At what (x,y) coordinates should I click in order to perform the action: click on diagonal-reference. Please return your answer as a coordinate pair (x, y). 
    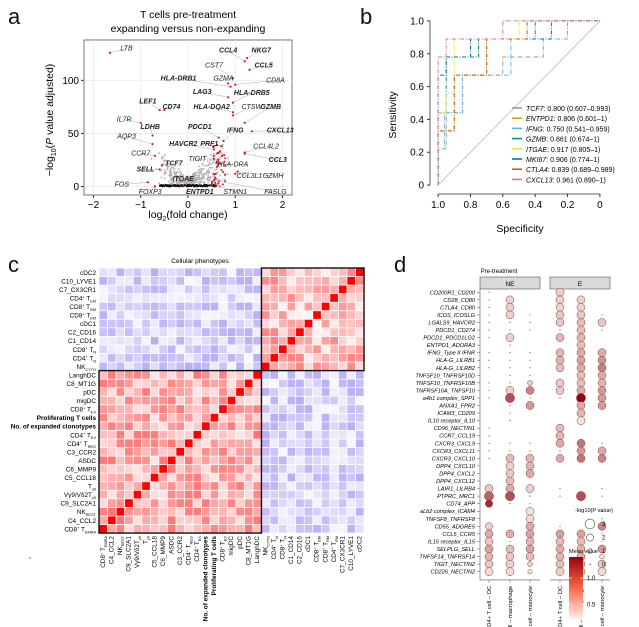
    Looking at the image, I should click on (519, 103).